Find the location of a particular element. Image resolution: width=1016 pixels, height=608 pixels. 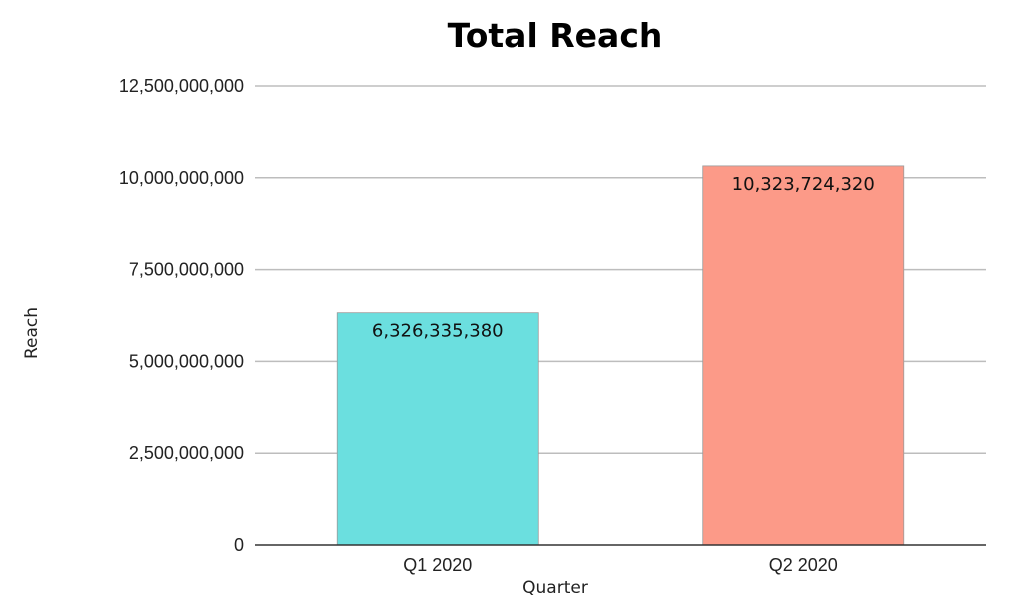

y-tick-label: 5,000,000,000 is located at coordinates (186, 361).